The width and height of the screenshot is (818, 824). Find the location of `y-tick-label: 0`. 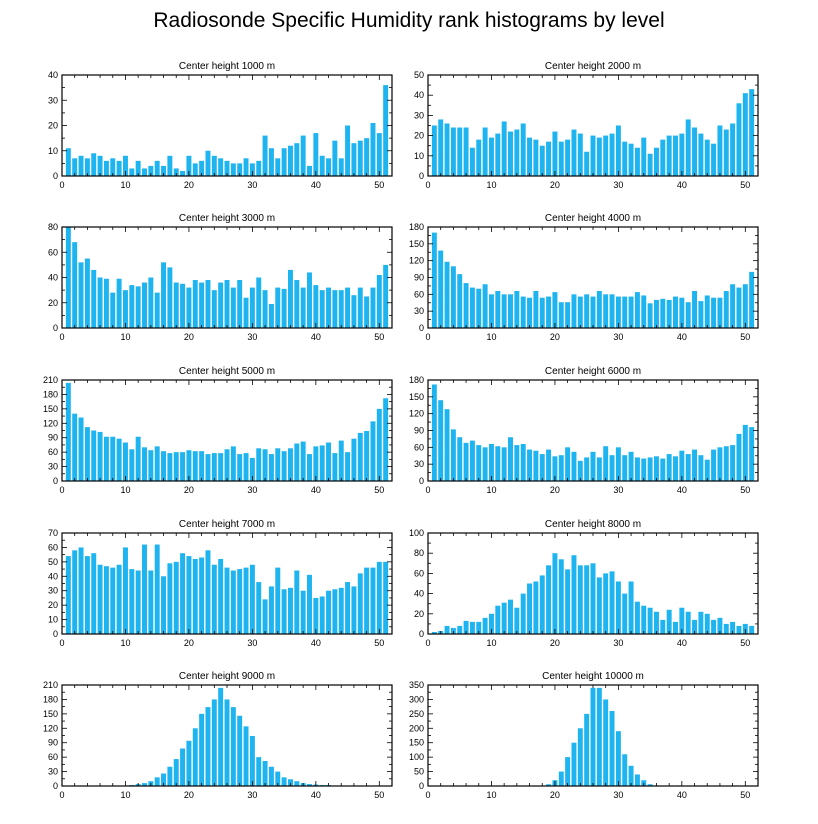

y-tick-label: 0 is located at coordinates (421, 176).